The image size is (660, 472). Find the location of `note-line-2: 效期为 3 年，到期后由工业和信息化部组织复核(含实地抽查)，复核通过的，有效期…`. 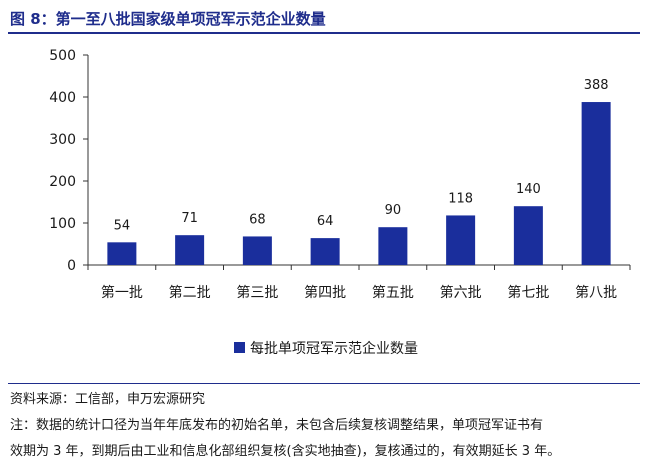

note-line-2: 效期为 3 年，到期后由工业和信息化部组织复核(含实地抽查)，复核通过的，有效期… is located at coordinates (285, 451).